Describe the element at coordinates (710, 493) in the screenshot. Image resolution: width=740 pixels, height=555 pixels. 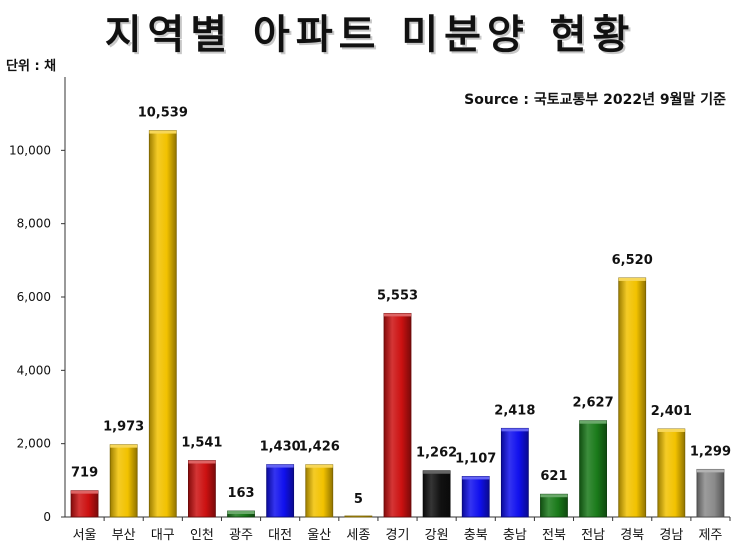
I see `bar-제주` at that location.